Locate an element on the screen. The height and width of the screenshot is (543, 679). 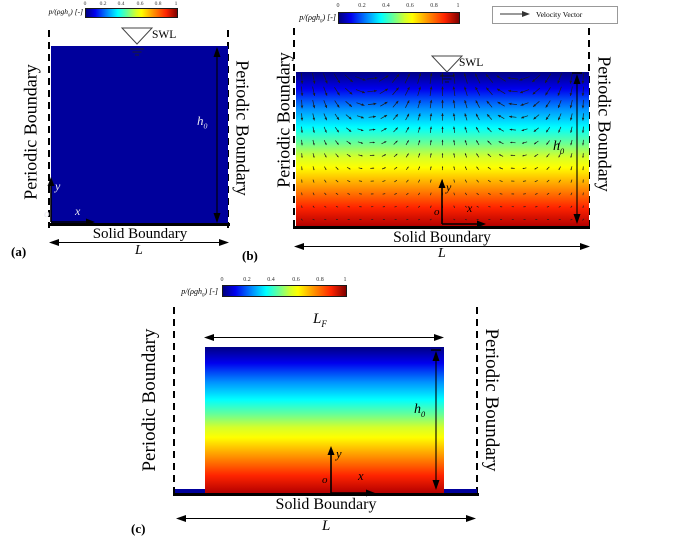
pressure-colorbar-a is located at coordinates (131, 13).